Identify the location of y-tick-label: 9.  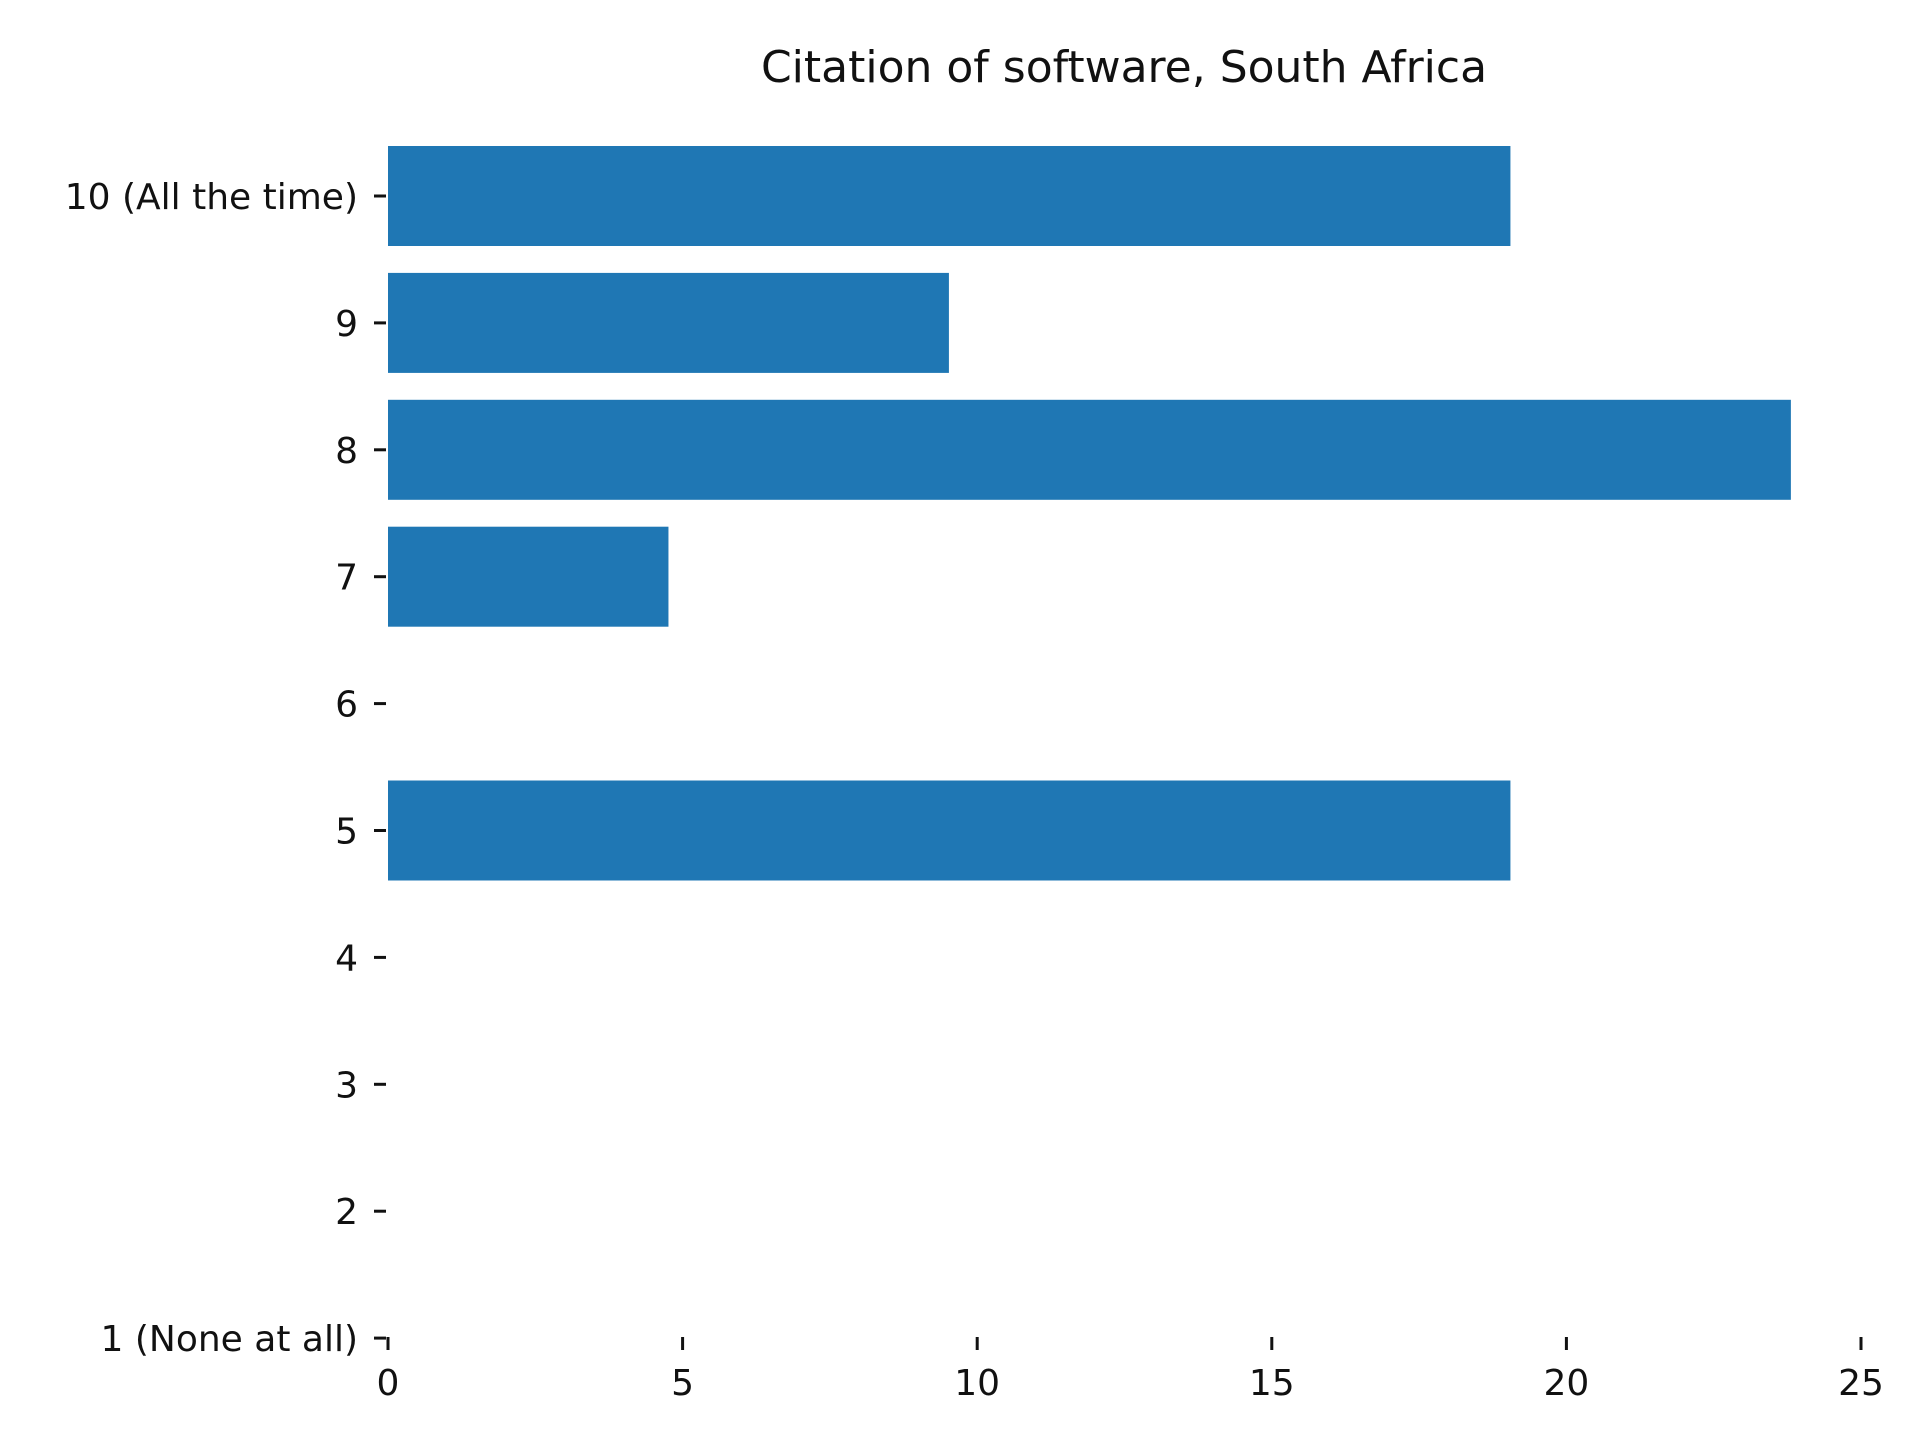
(346, 324).